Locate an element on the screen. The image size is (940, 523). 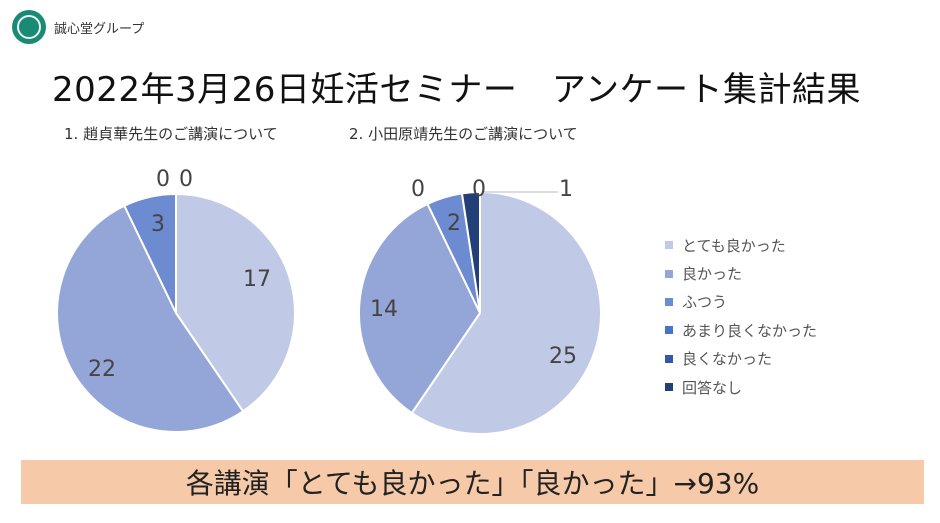
chart-legend: とても良かった 良かった ふつう あまり良くなかった 良くなかった 回答なし is located at coordinates (741, 316).